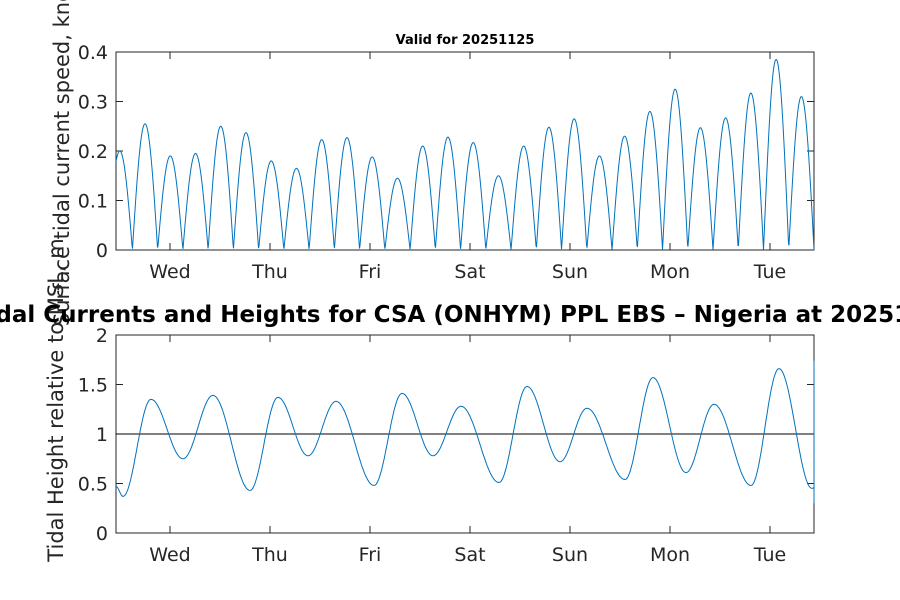 The width and height of the screenshot is (900, 600). Describe the element at coordinates (102, 435) in the screenshot. I see `y-tick-label: 1` at that location.